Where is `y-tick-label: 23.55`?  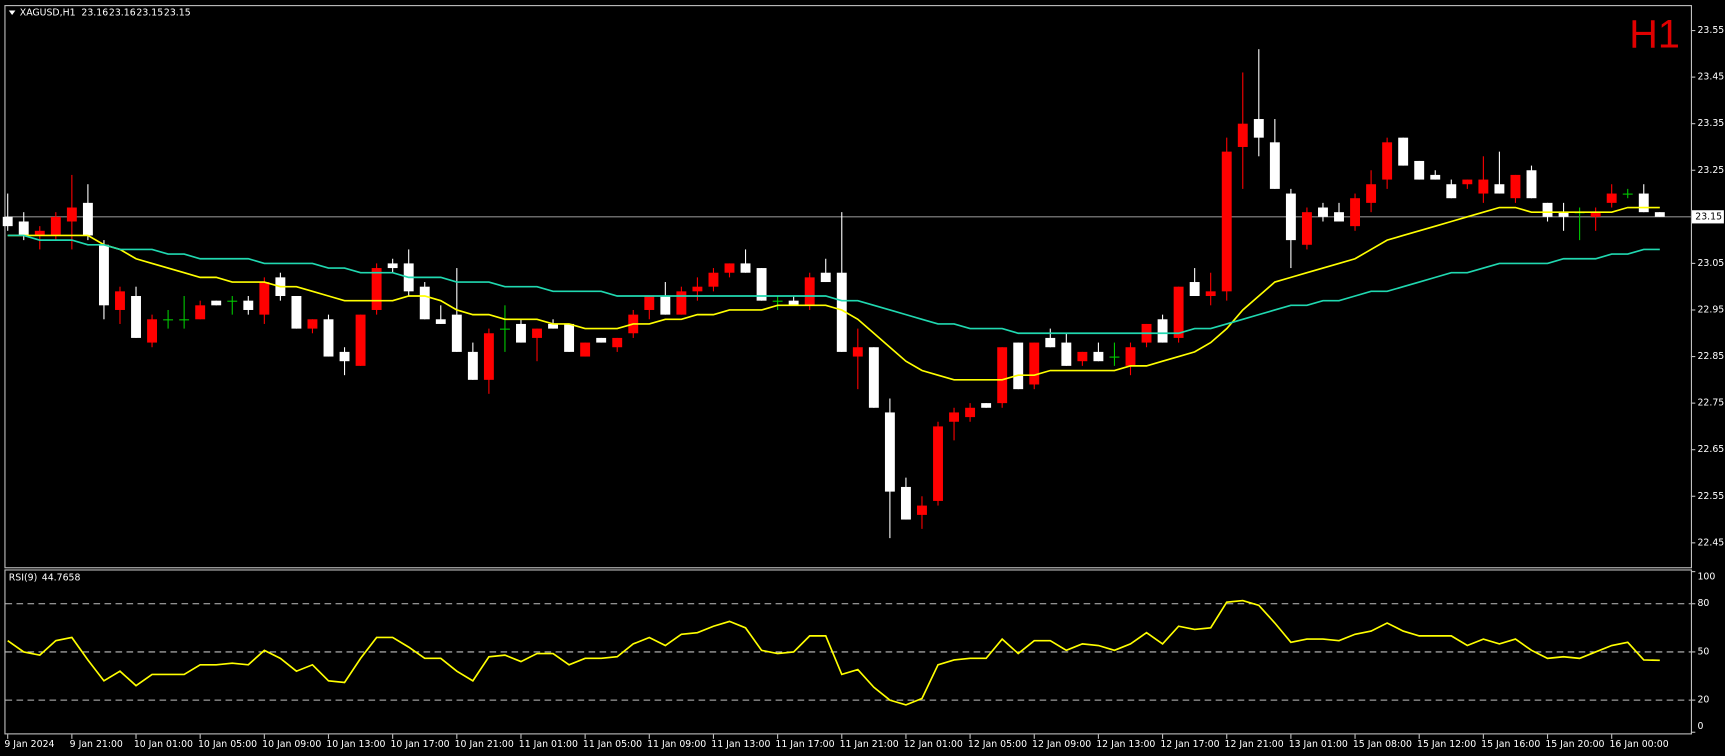 y-tick-label: 23.55 is located at coordinates (1710, 30).